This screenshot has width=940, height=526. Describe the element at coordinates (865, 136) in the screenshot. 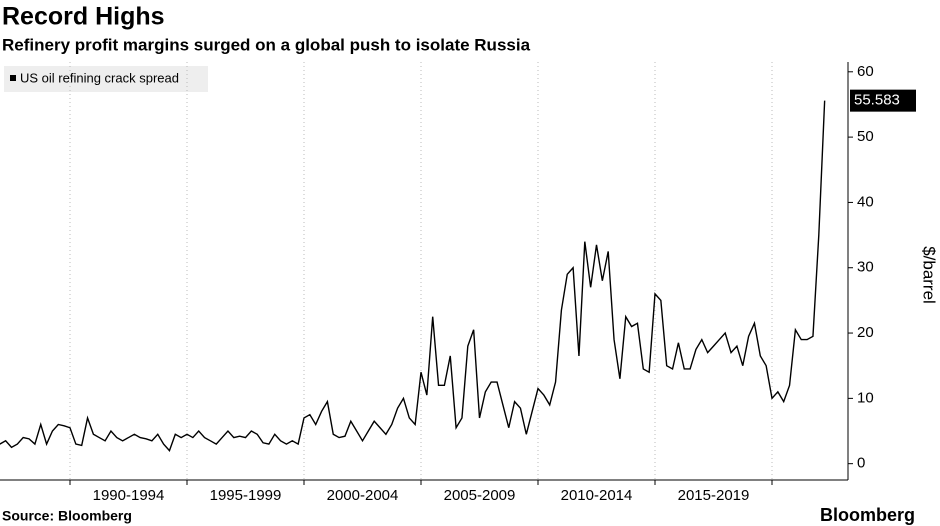

I see `y-tick-label: 50` at that location.